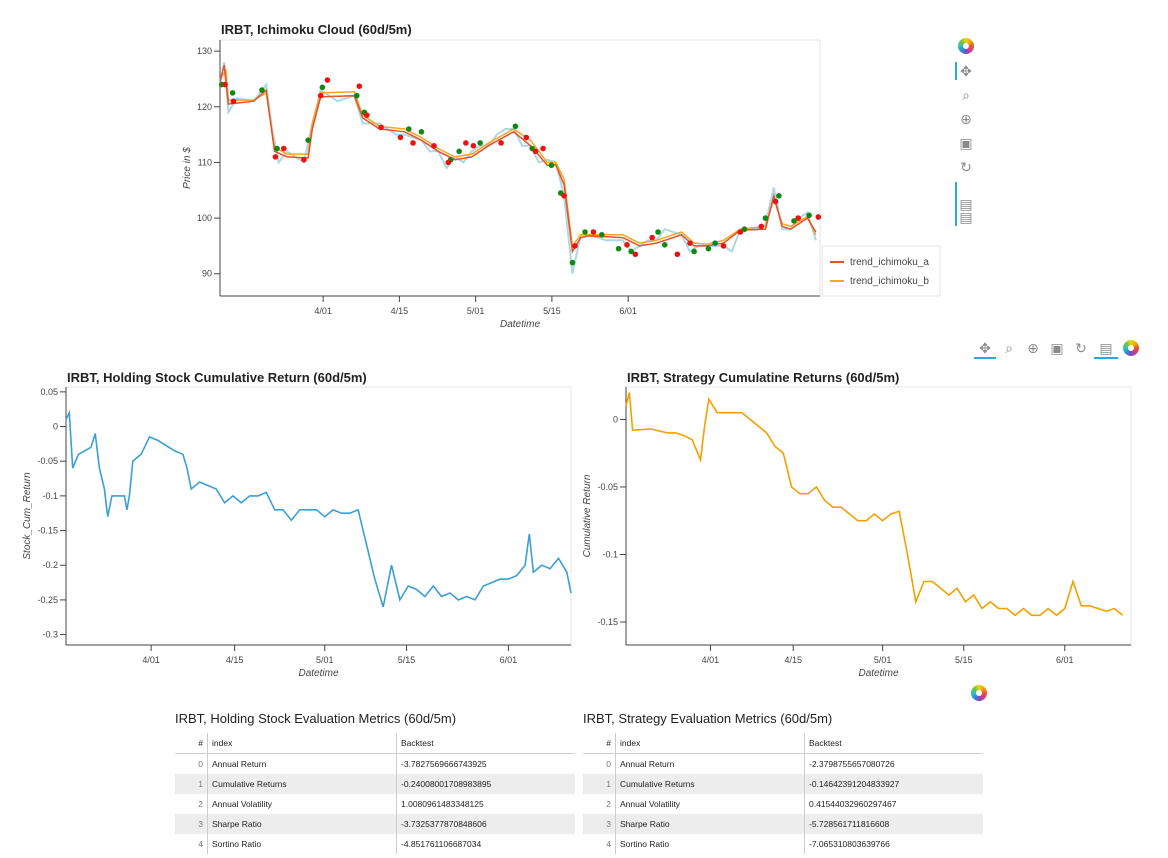 This screenshot has height=858, width=1168. What do you see at coordinates (599, 784) in the screenshot?
I see `row-number: 1` at bounding box center [599, 784].